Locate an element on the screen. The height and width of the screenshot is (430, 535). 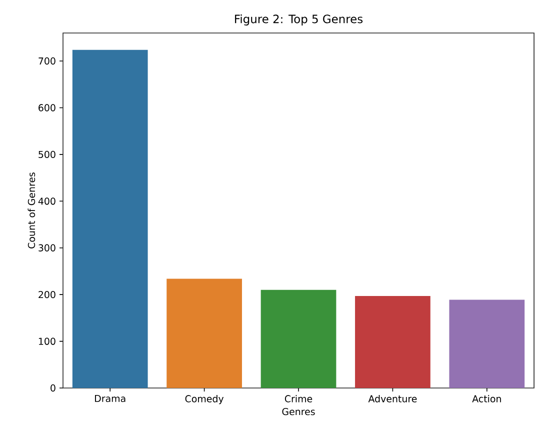
x-tick-label: Comedy is located at coordinates (204, 399).